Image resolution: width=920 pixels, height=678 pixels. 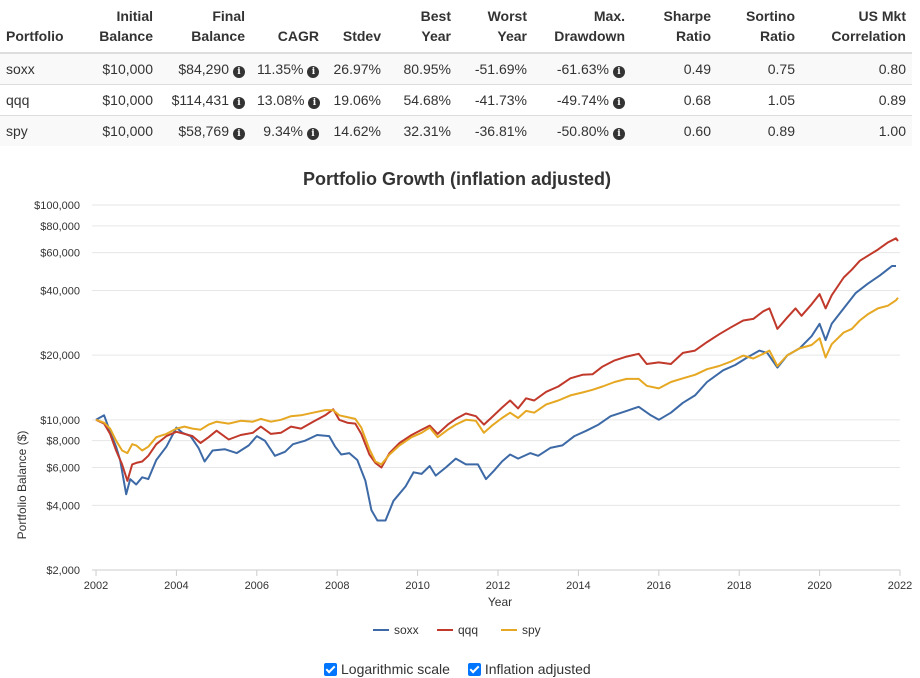 What do you see at coordinates (63, 506) in the screenshot?
I see `y-tick-label: $4,000` at bounding box center [63, 506].